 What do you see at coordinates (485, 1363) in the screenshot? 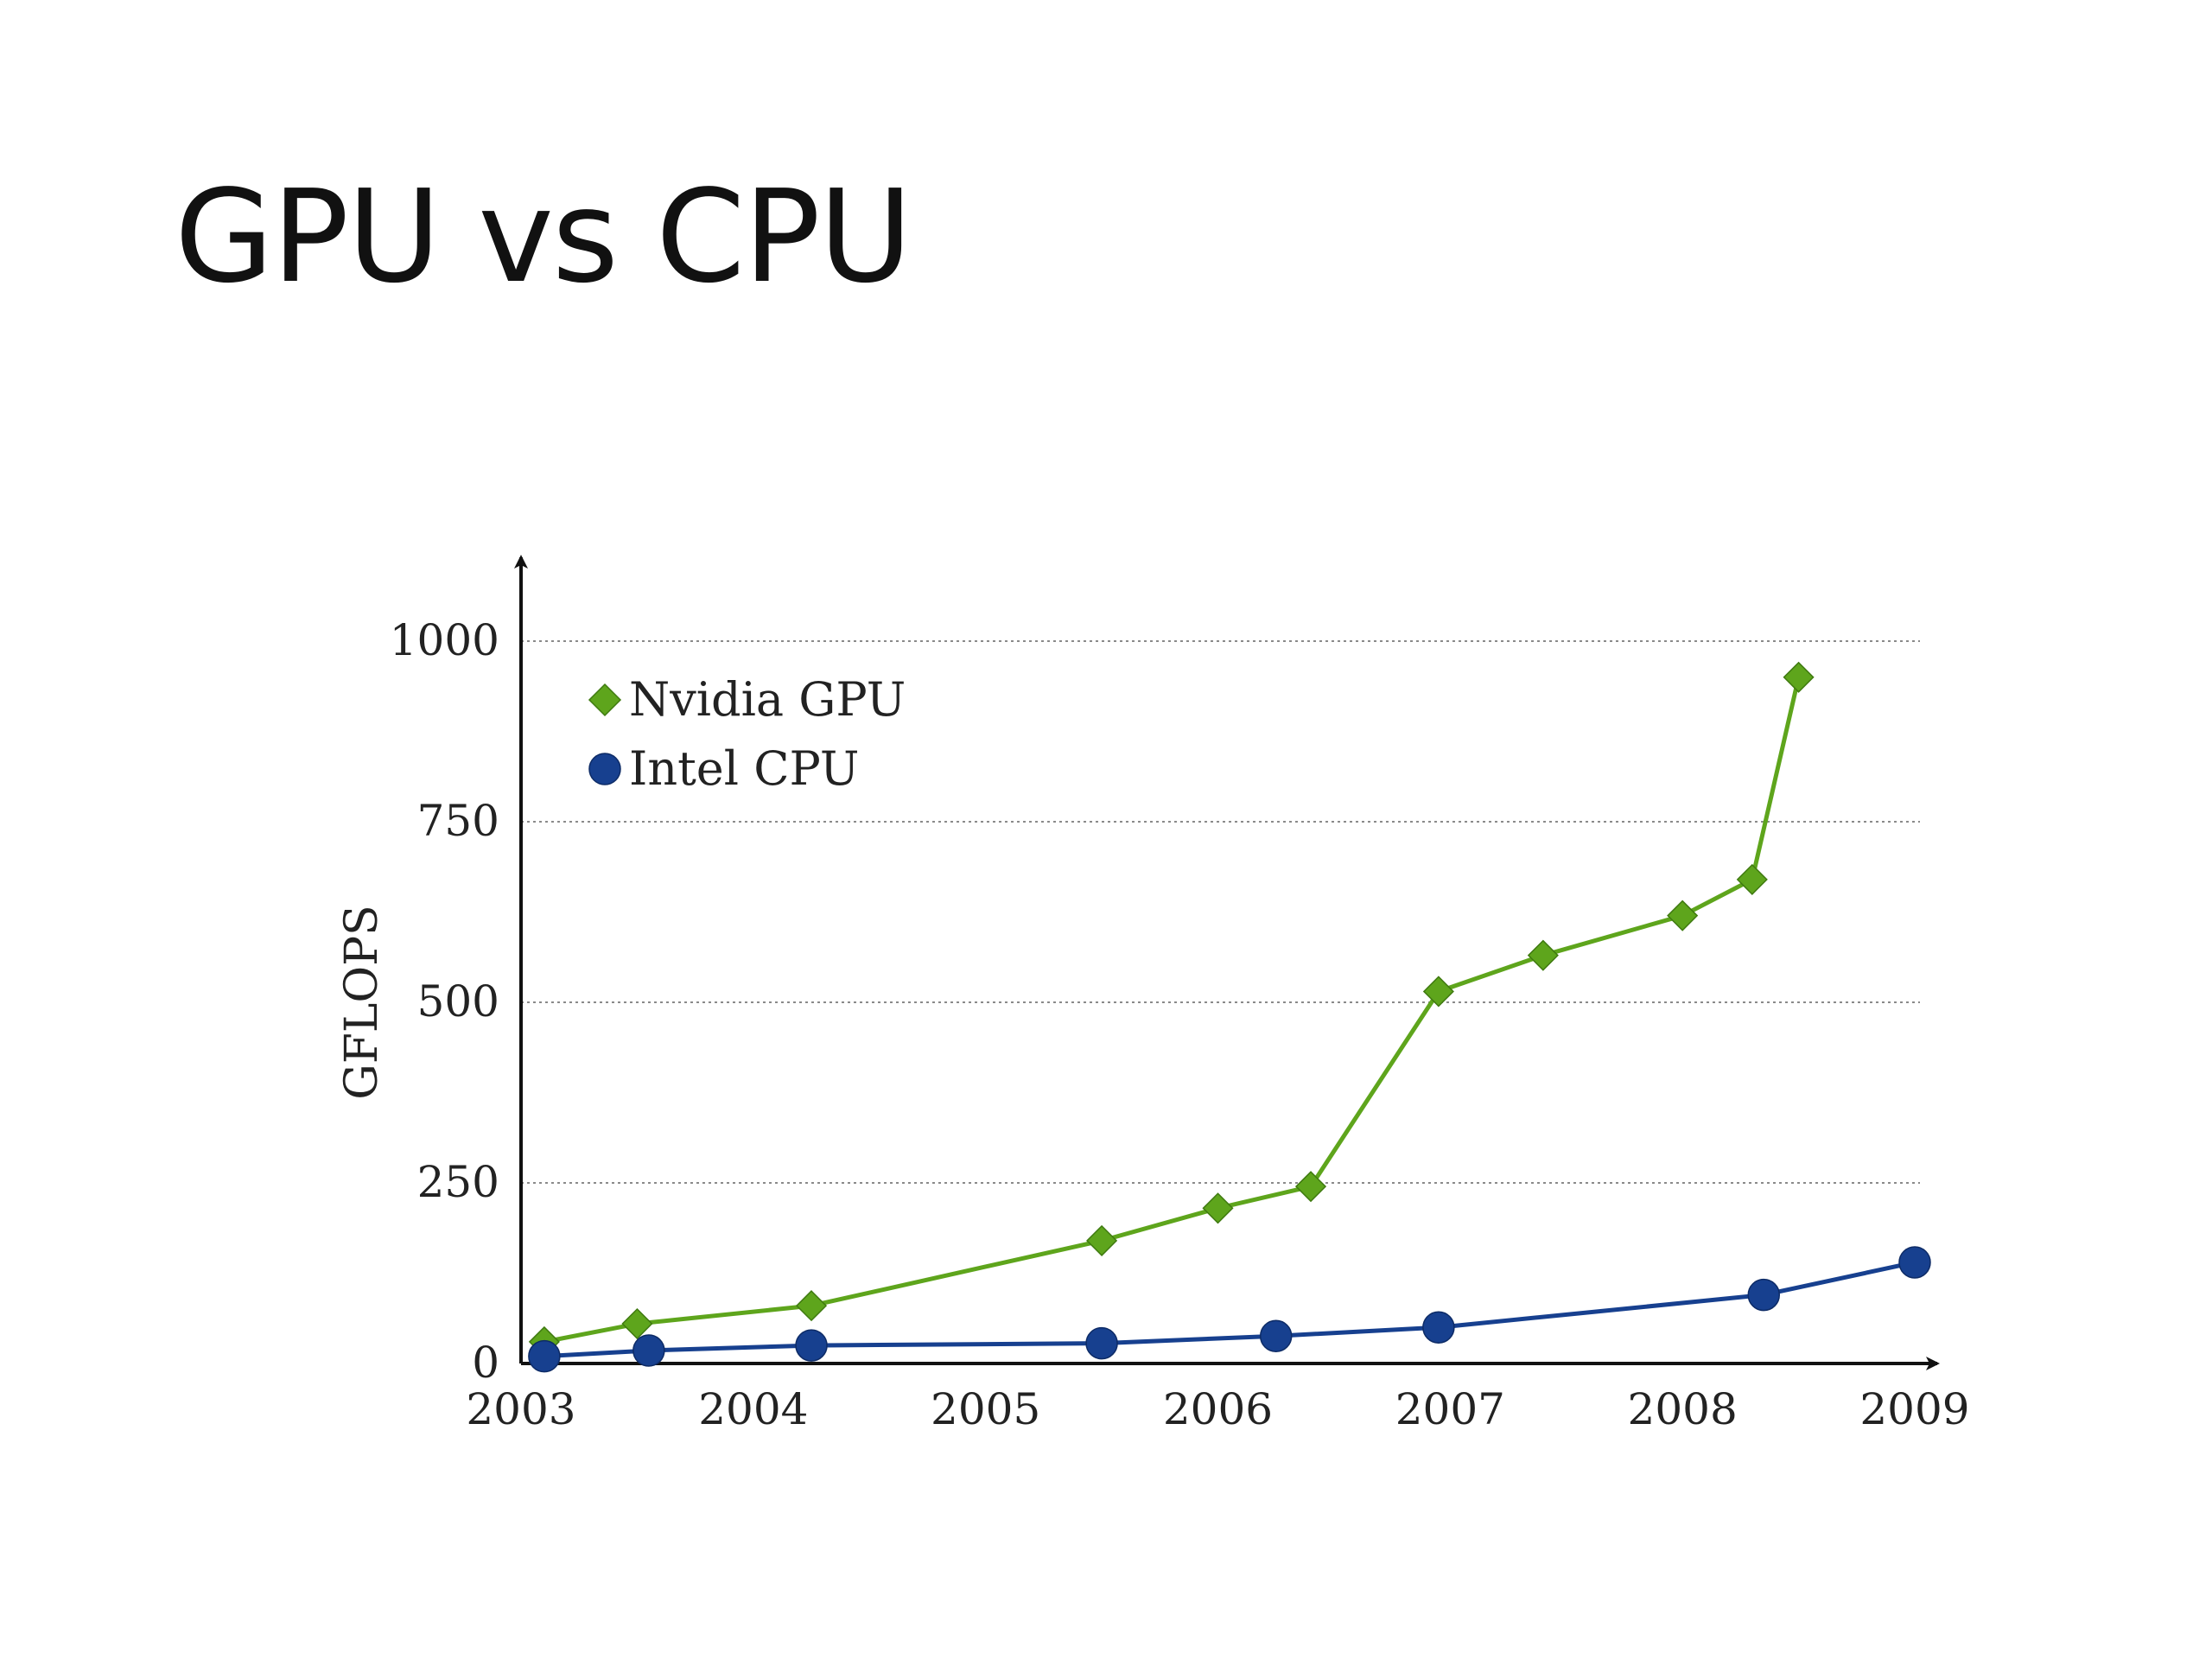
I see `y-tick-label: 0` at bounding box center [485, 1363].